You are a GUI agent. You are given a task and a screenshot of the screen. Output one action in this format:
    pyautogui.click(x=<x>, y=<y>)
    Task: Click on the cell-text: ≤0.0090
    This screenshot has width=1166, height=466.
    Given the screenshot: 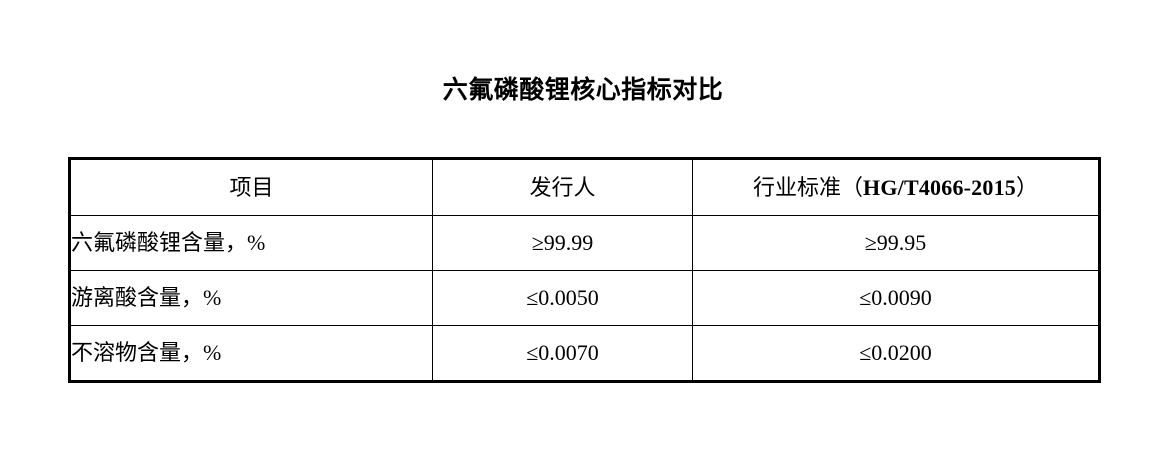 What is the action you would take?
    pyautogui.click(x=895, y=297)
    